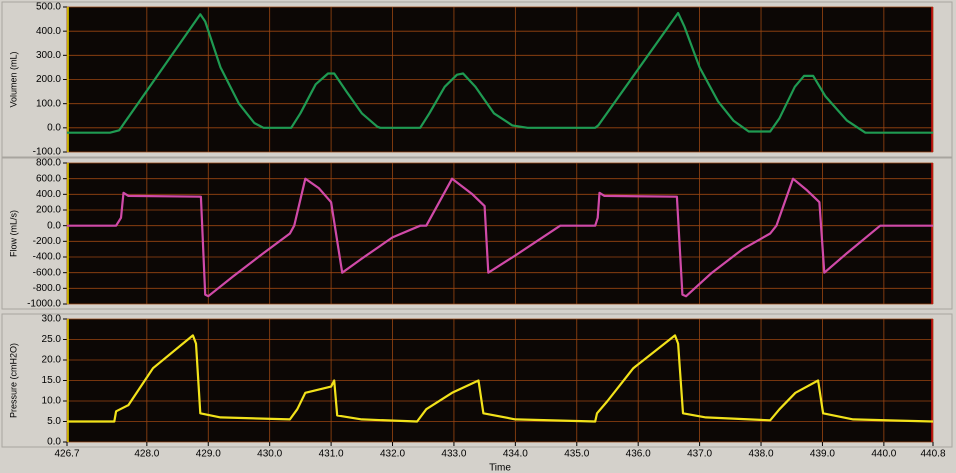 The width and height of the screenshot is (956, 473). Describe the element at coordinates (699, 454) in the screenshot. I see `x-tick-label: 437.0` at that location.